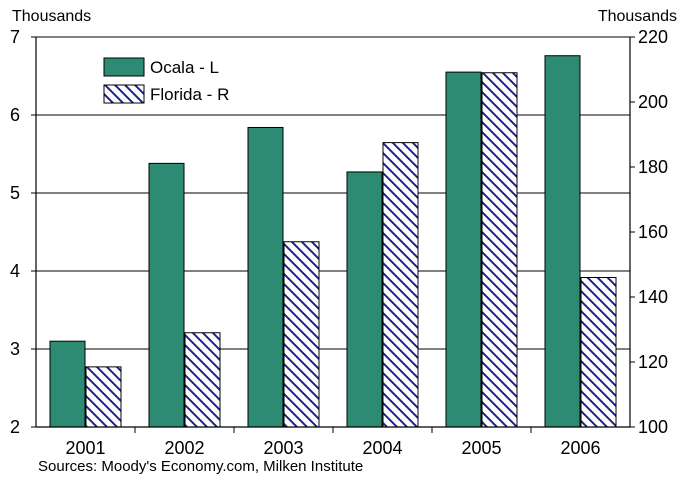 The image size is (683, 482). I want to click on unit-label-left: Thousands, so click(52, 16).